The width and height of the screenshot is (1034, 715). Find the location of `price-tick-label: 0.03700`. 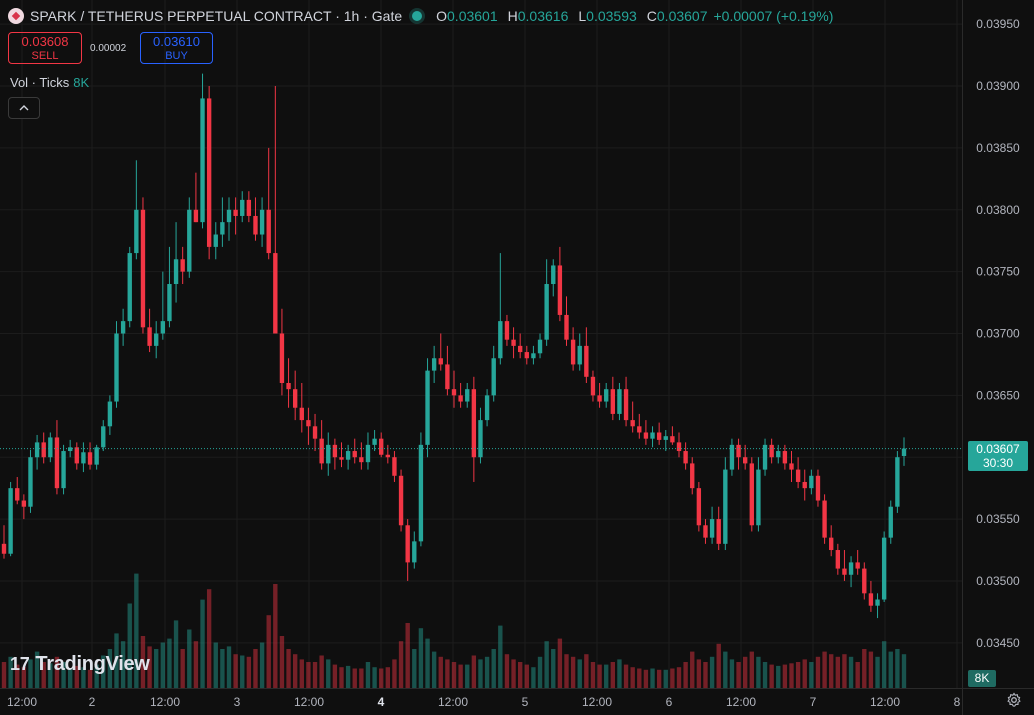

price-tick-label: 0.03700 is located at coordinates (998, 334).